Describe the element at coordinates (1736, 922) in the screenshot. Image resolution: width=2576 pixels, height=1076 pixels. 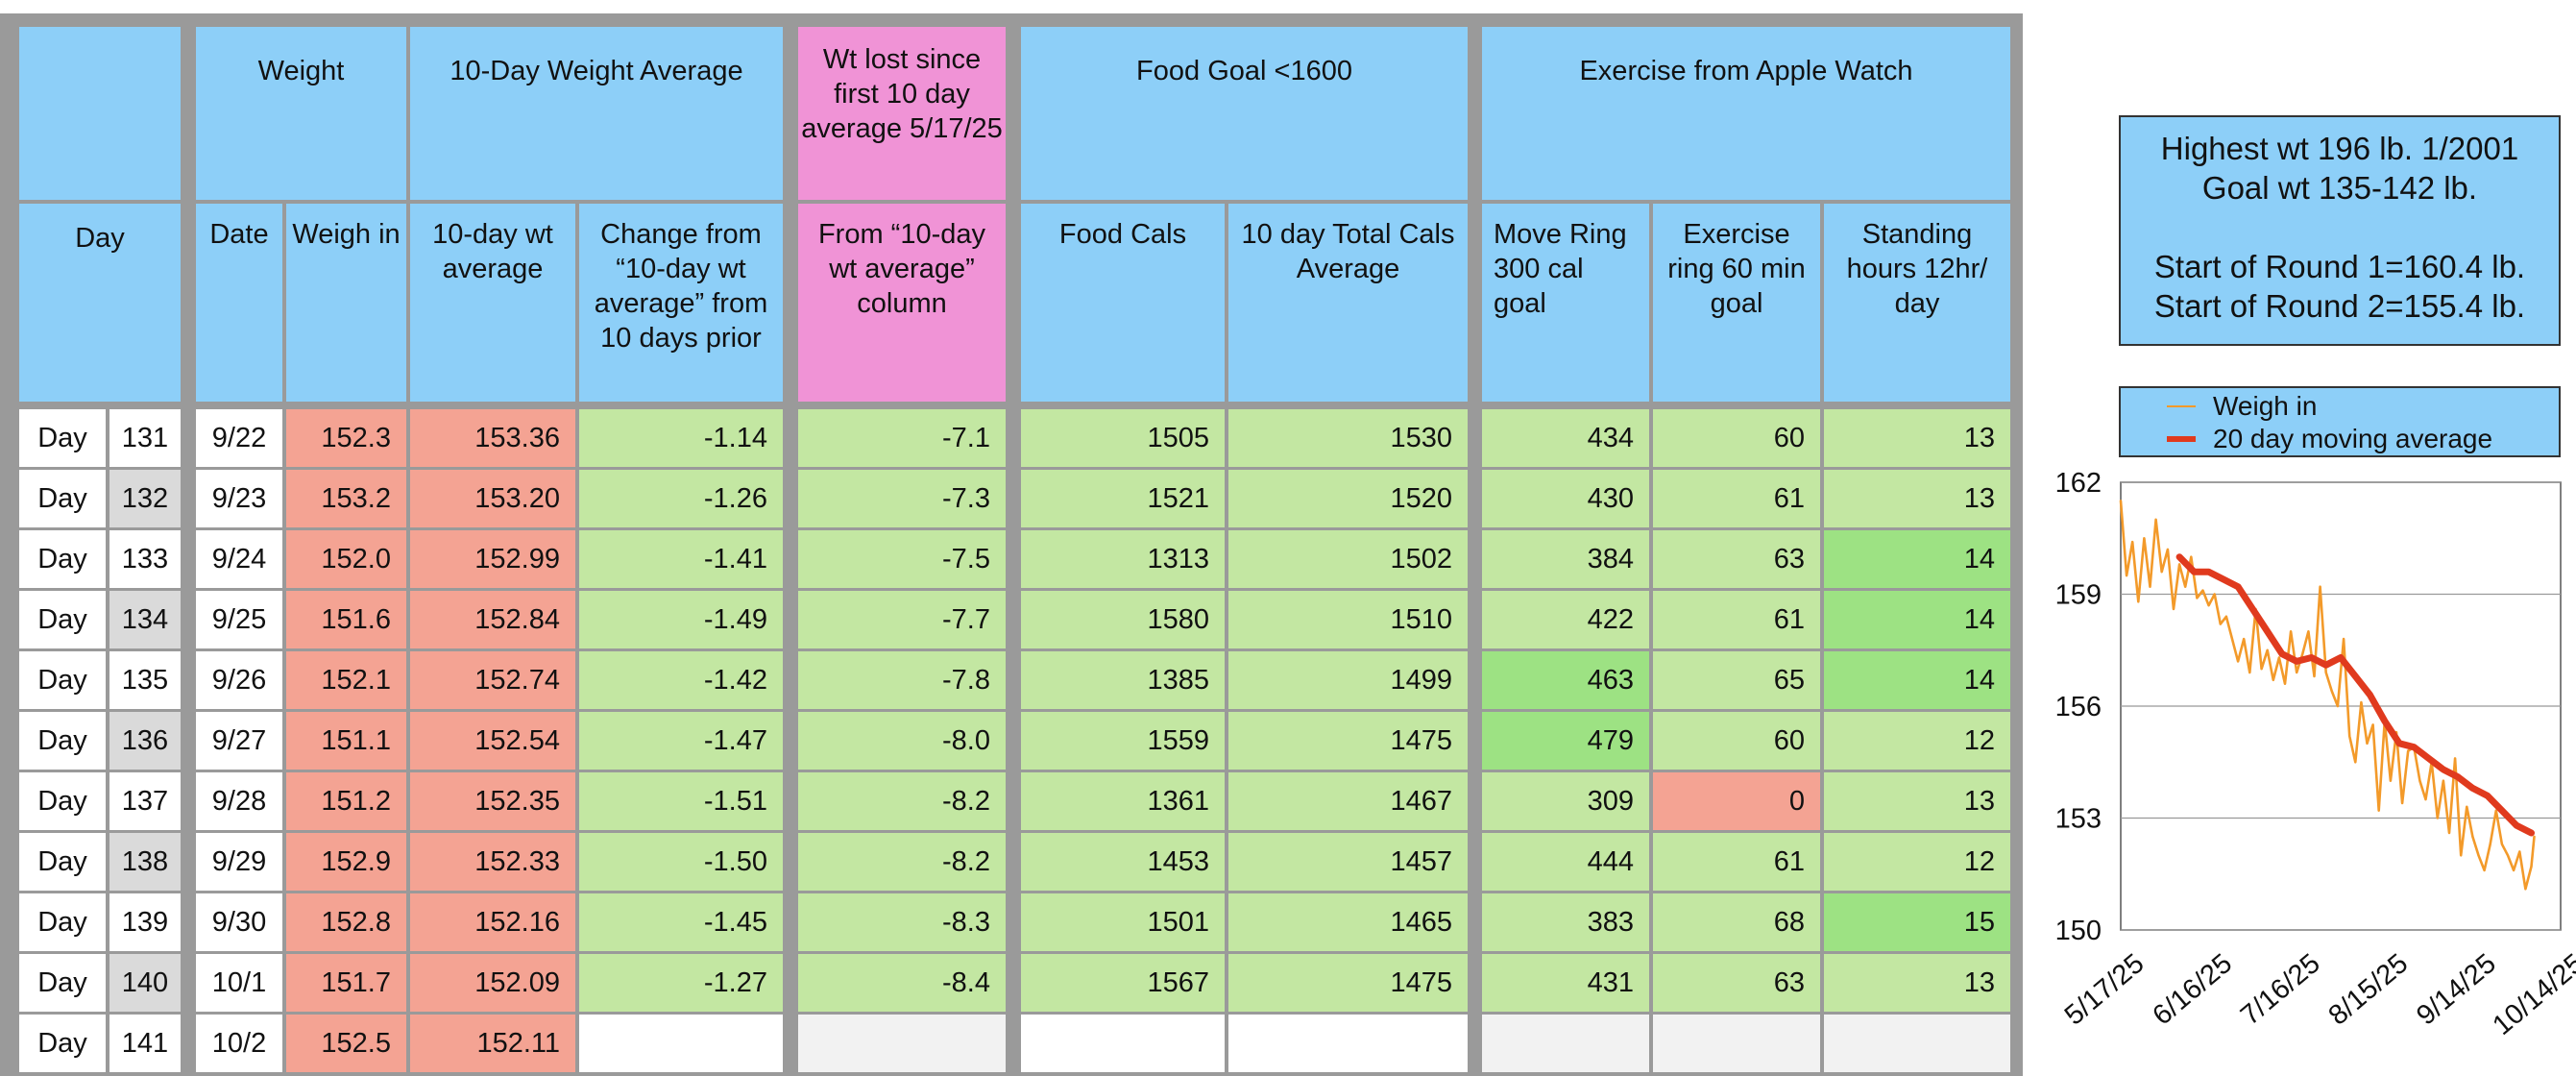
I see `exercise-ring-cell: 68` at that location.